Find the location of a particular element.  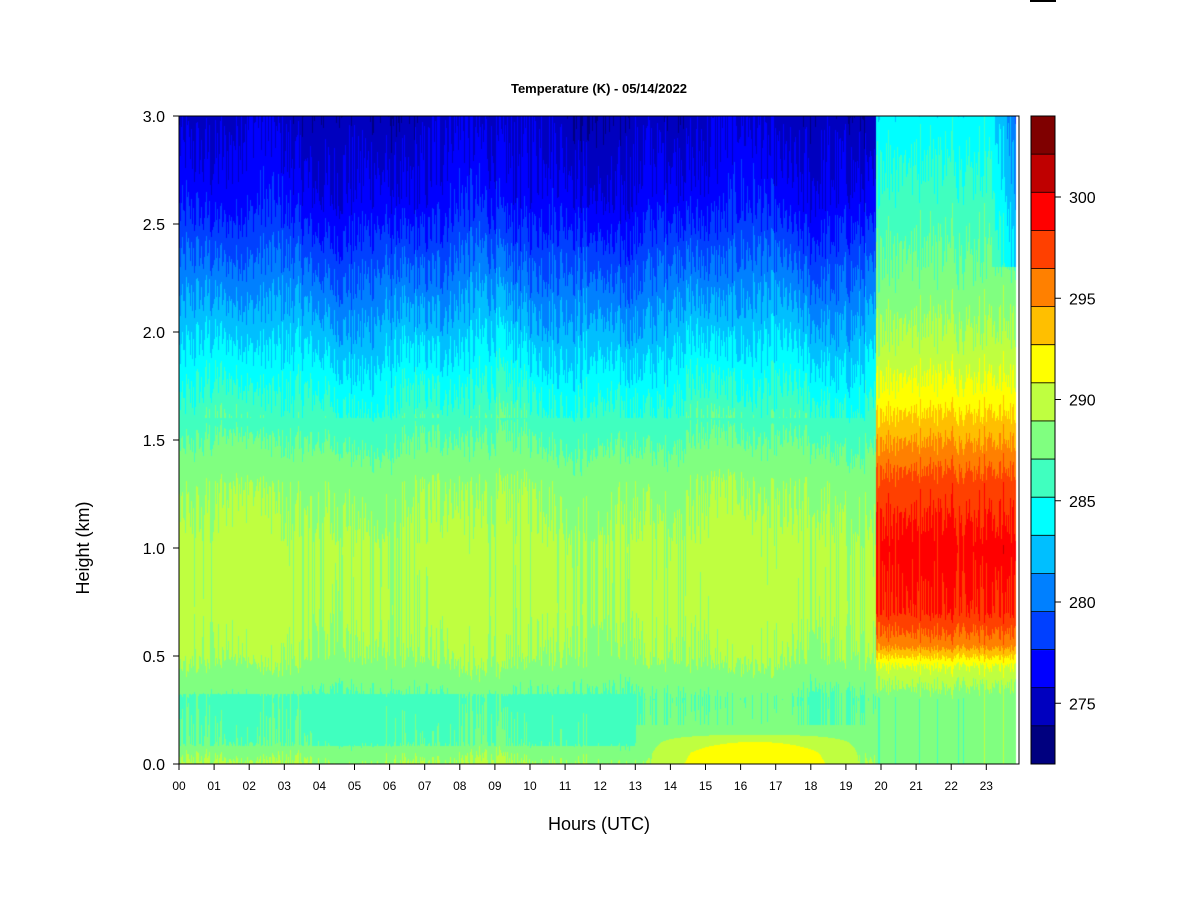

x-tick-label: 17 is located at coordinates (776, 786).